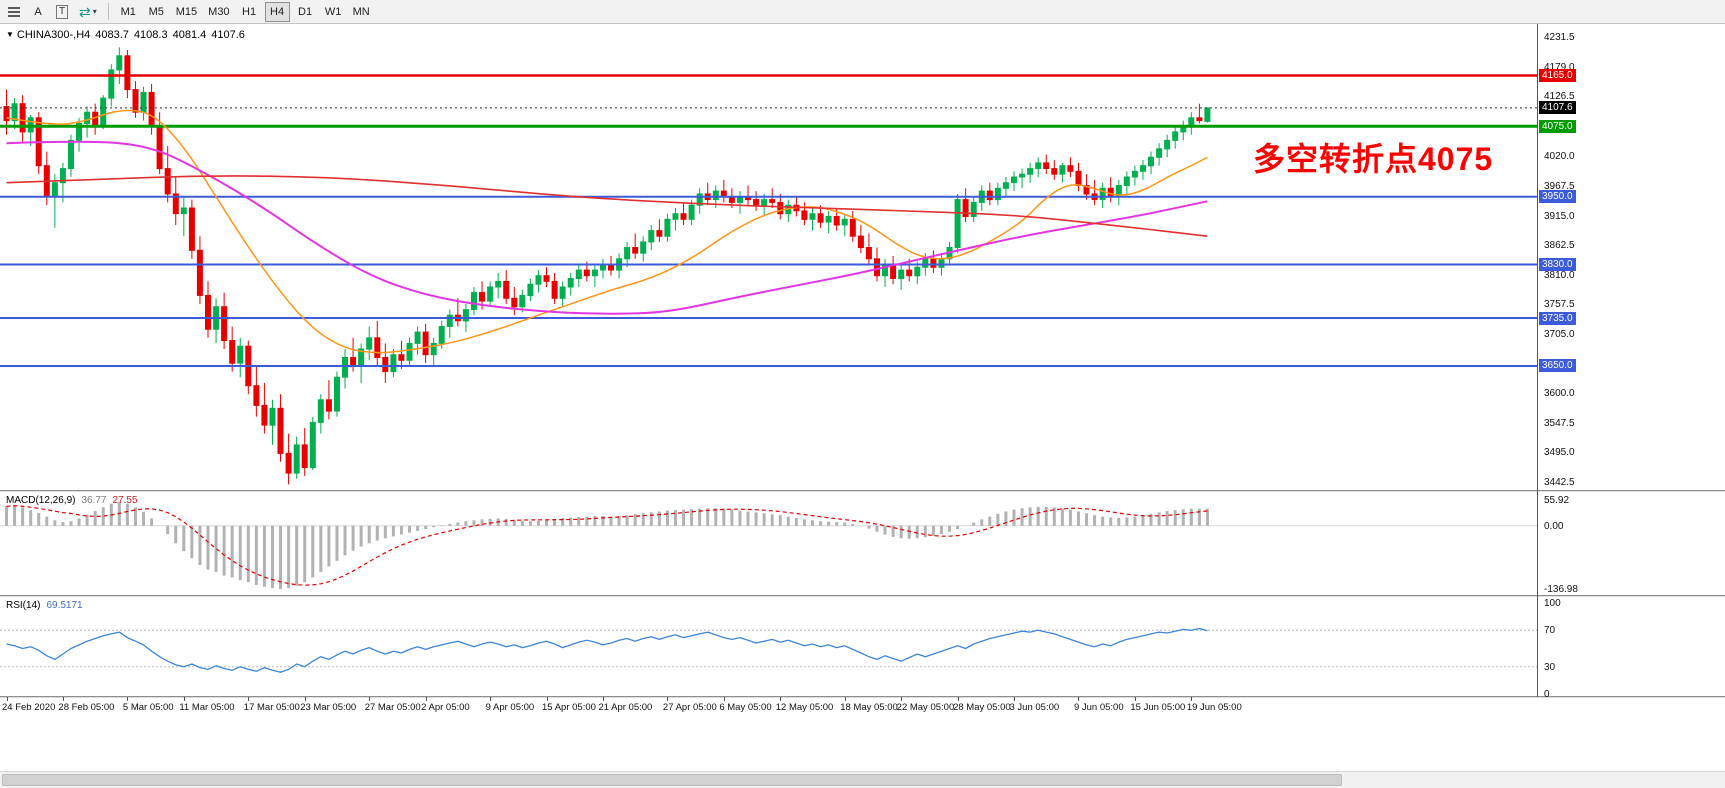  Describe the element at coordinates (1550, 631) in the screenshot. I see `rsi-tick-label: 70` at that location.